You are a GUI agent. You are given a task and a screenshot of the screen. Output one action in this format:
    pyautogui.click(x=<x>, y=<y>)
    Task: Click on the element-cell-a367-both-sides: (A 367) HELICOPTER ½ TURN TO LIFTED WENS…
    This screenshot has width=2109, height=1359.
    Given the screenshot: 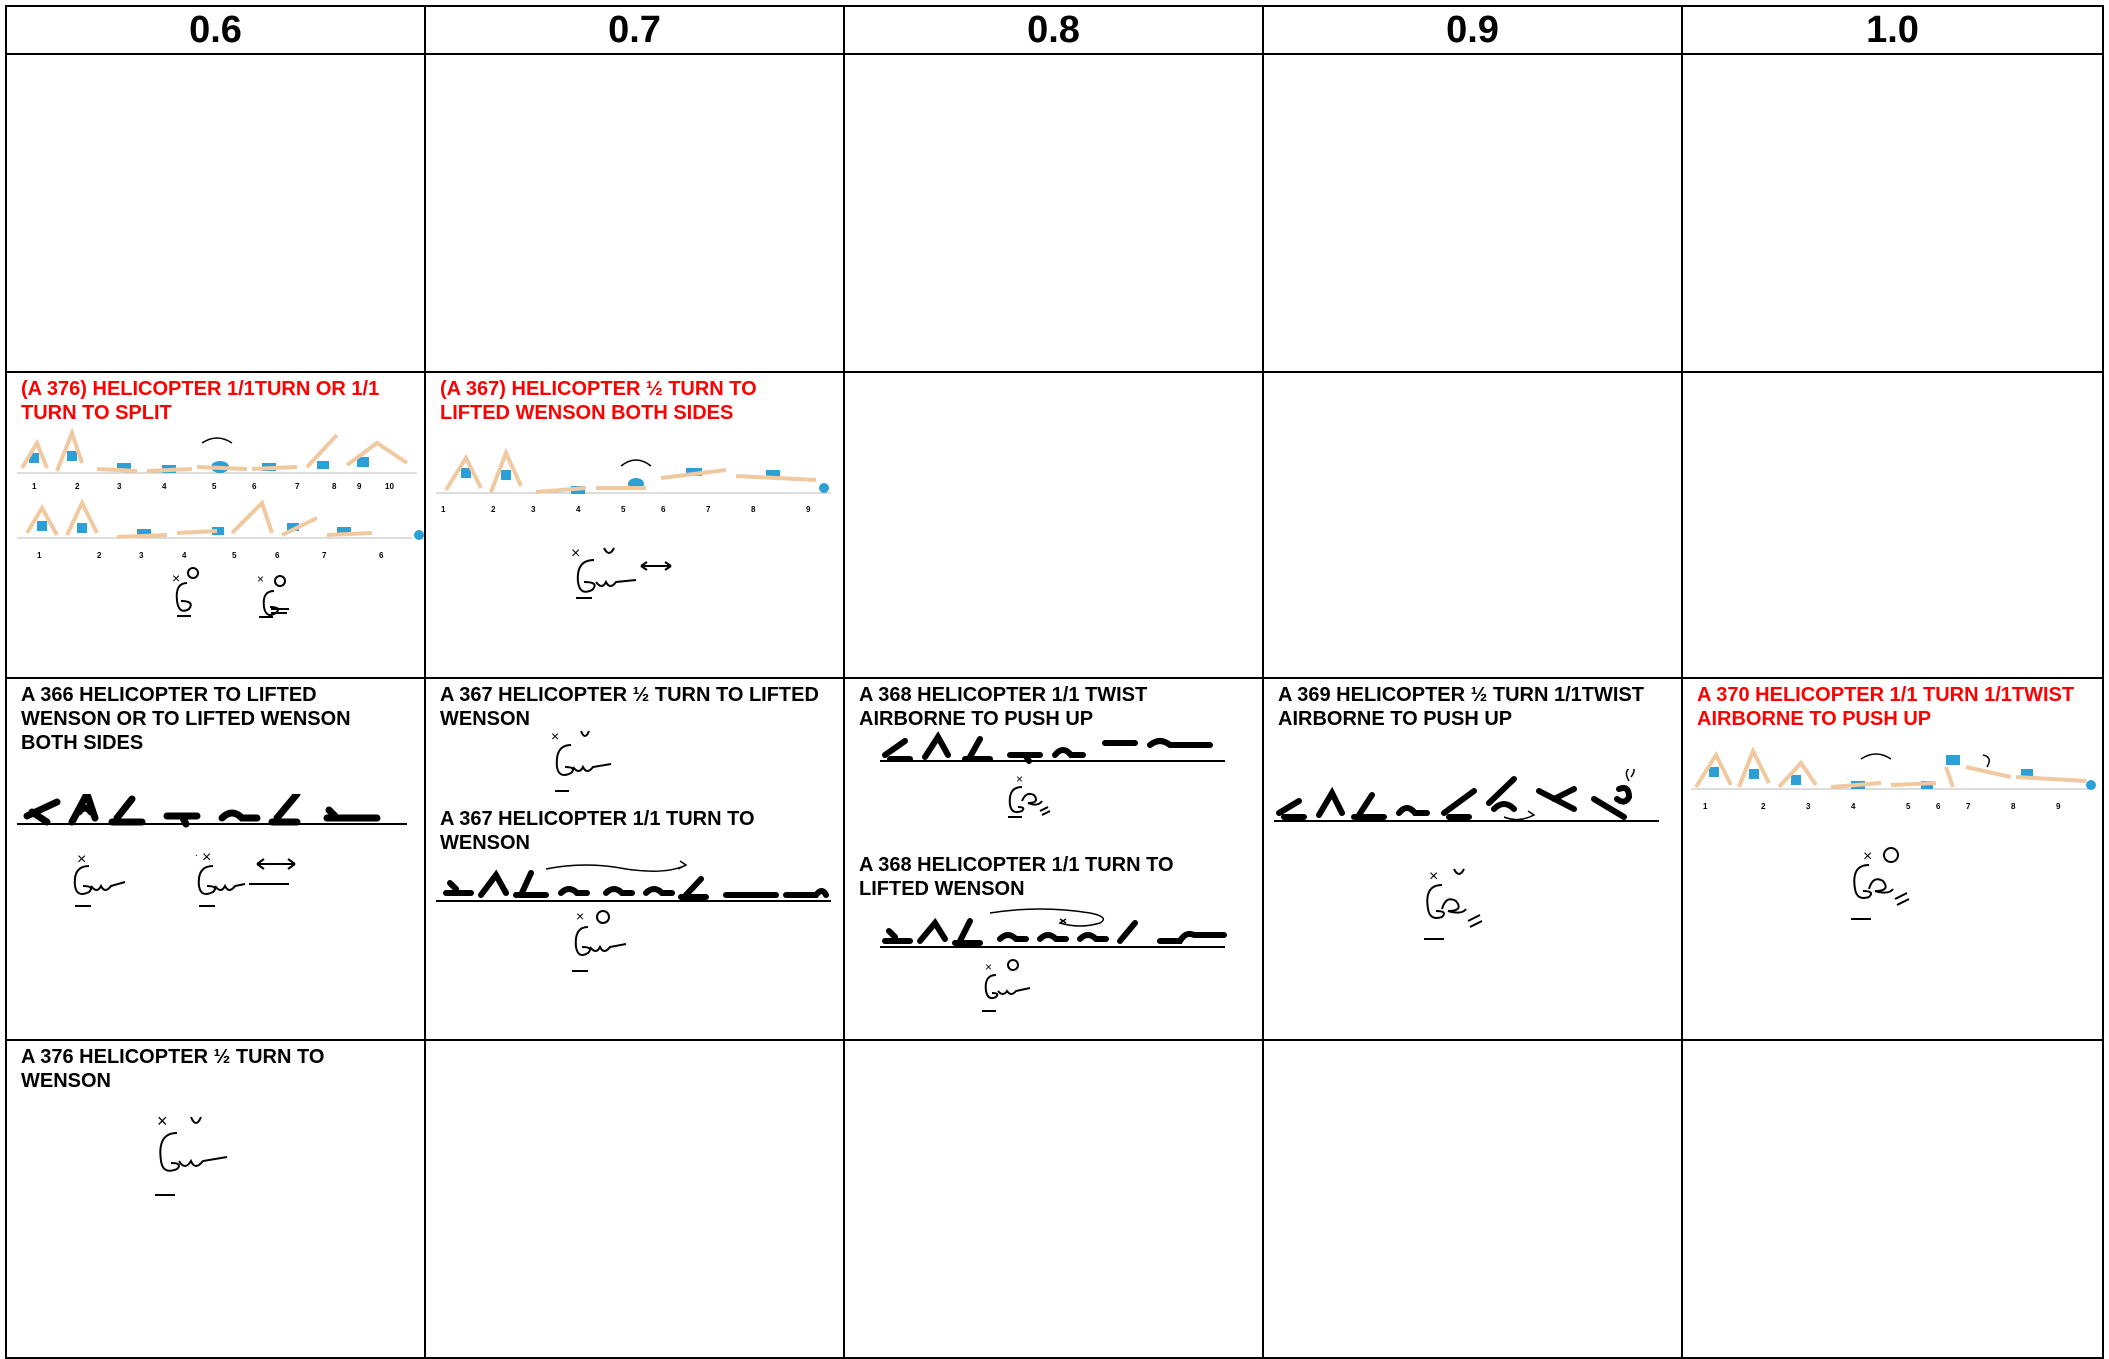 What is the action you would take?
    pyautogui.click(x=634, y=525)
    